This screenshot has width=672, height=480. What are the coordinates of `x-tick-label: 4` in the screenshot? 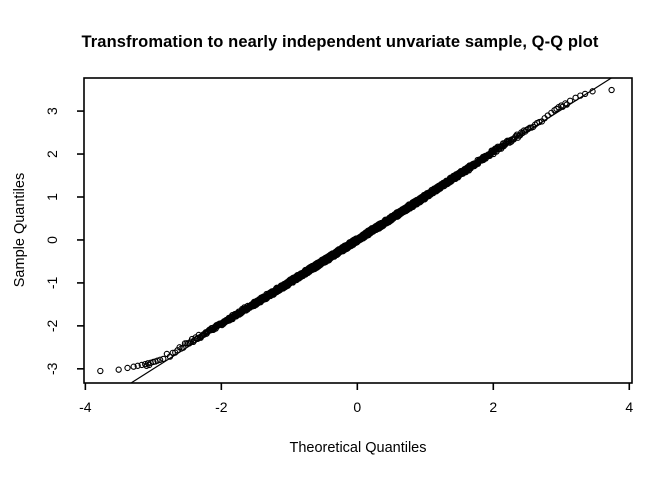 It's located at (629, 407).